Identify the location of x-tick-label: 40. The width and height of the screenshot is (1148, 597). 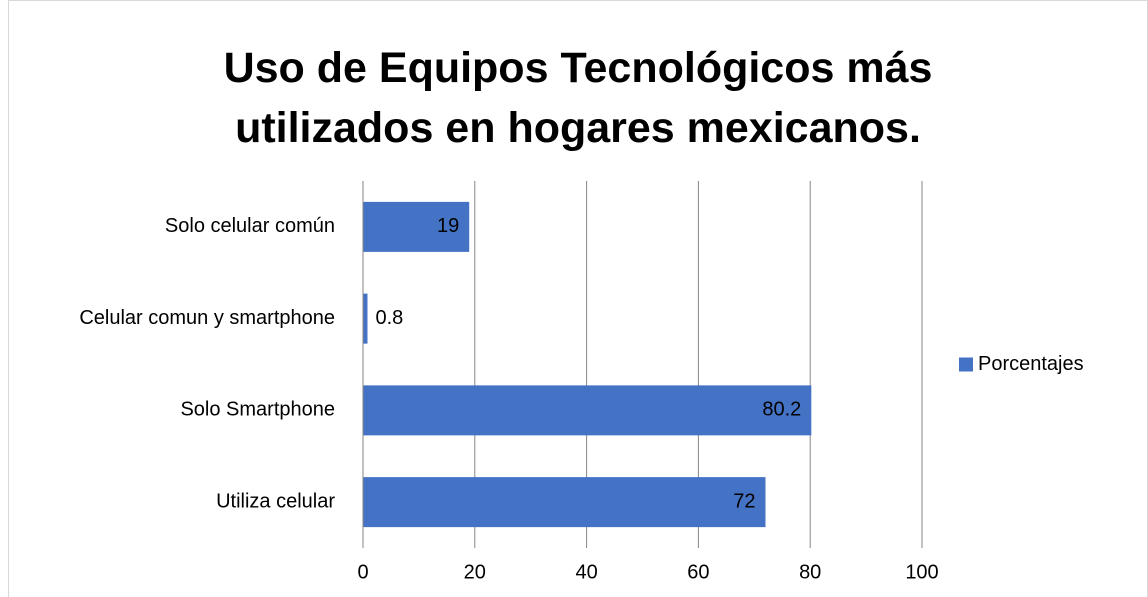
(586, 572).